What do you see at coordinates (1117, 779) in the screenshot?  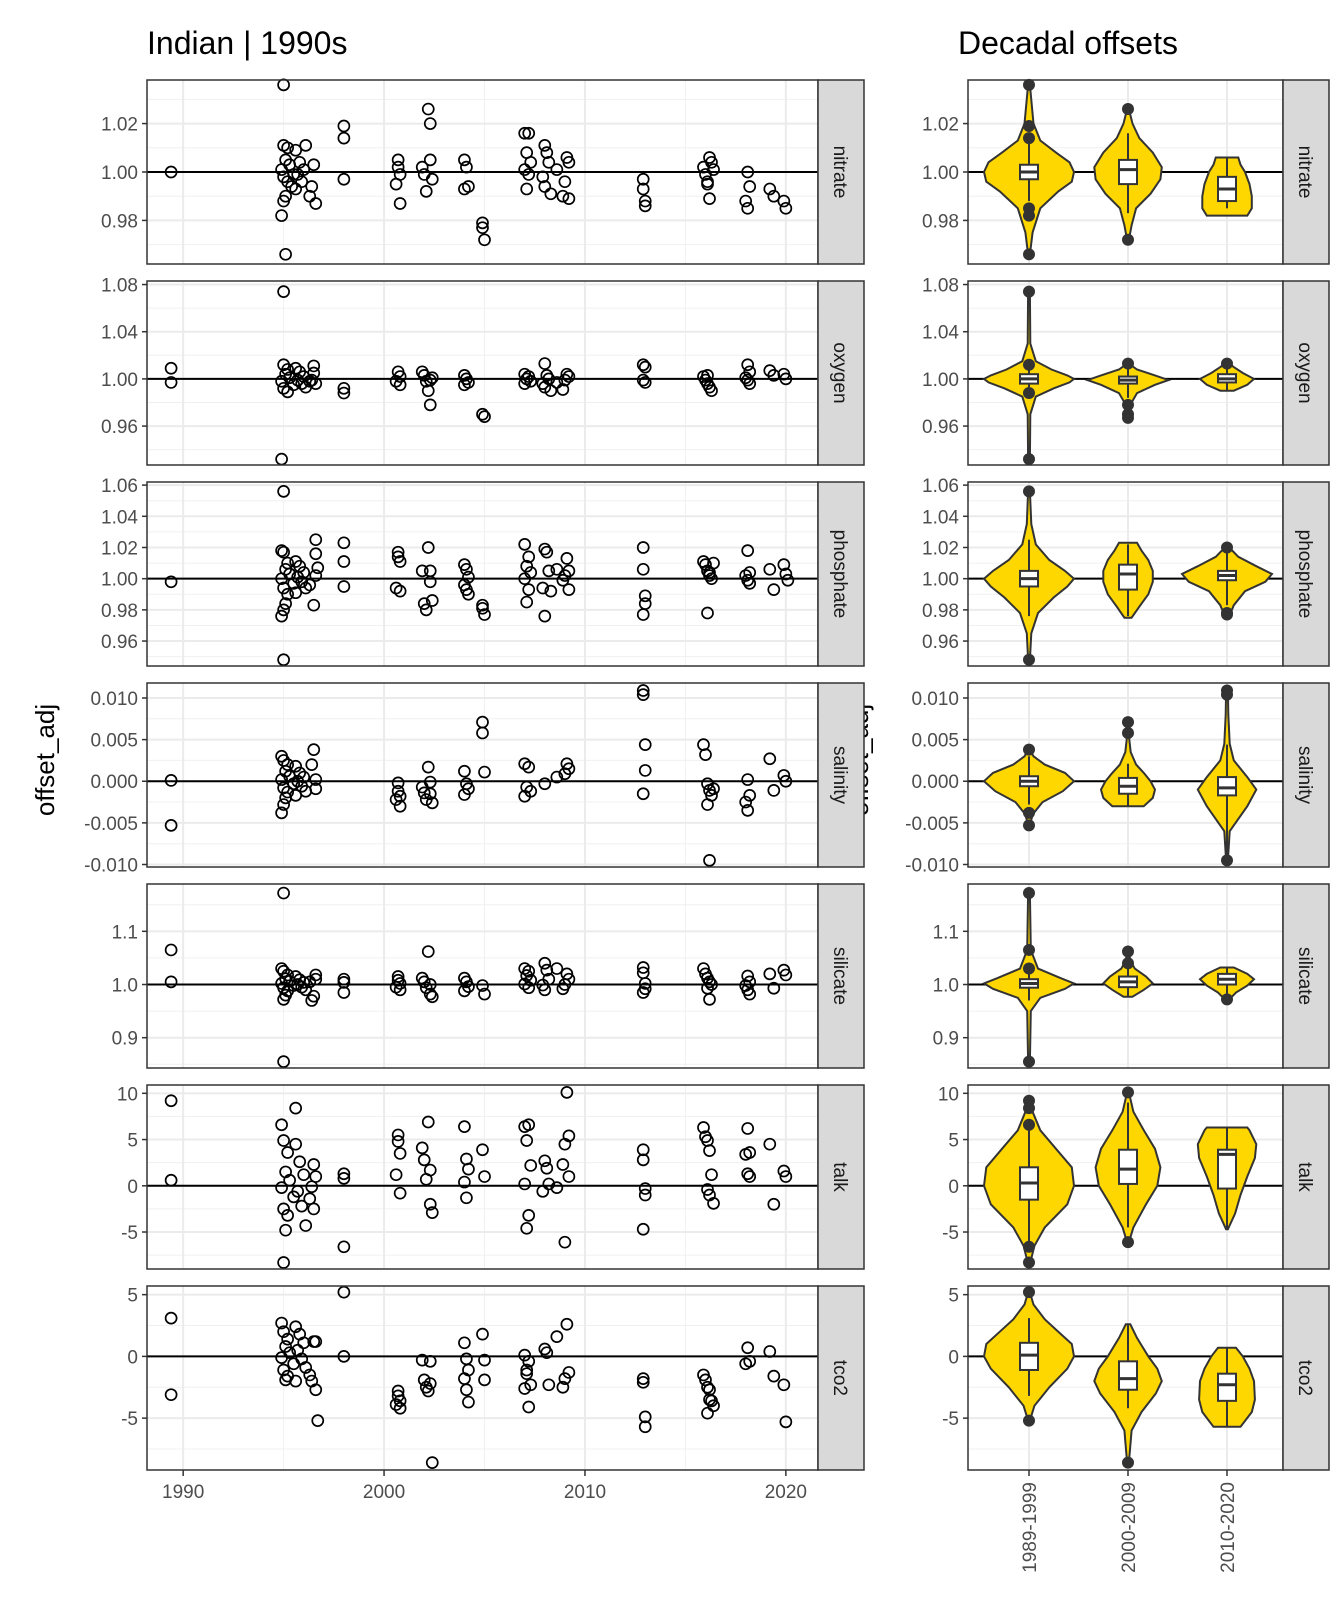 I see `right-panel-salinity: -0.010 -0.005 0.000 0.005 0.010 salinity` at bounding box center [1117, 779].